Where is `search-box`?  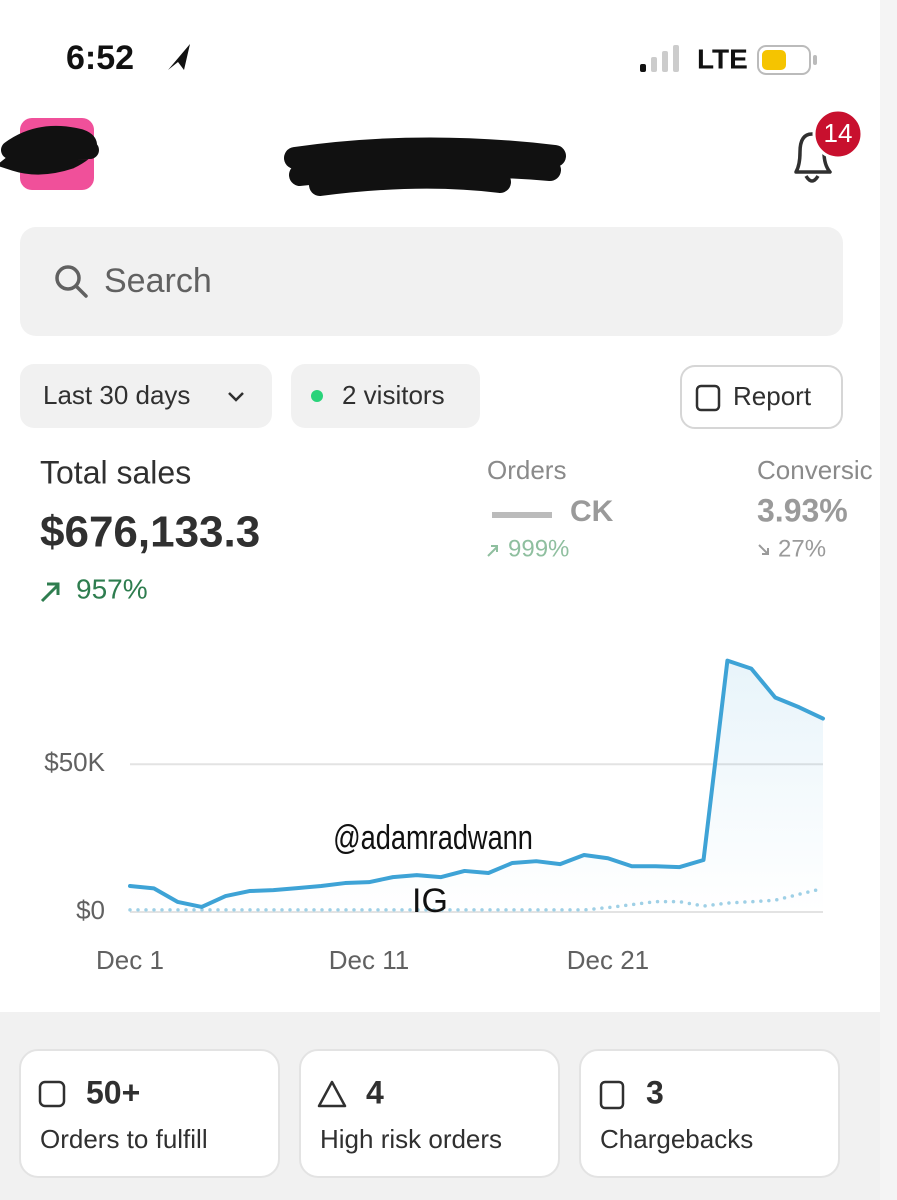
search-box is located at coordinates (431, 281).